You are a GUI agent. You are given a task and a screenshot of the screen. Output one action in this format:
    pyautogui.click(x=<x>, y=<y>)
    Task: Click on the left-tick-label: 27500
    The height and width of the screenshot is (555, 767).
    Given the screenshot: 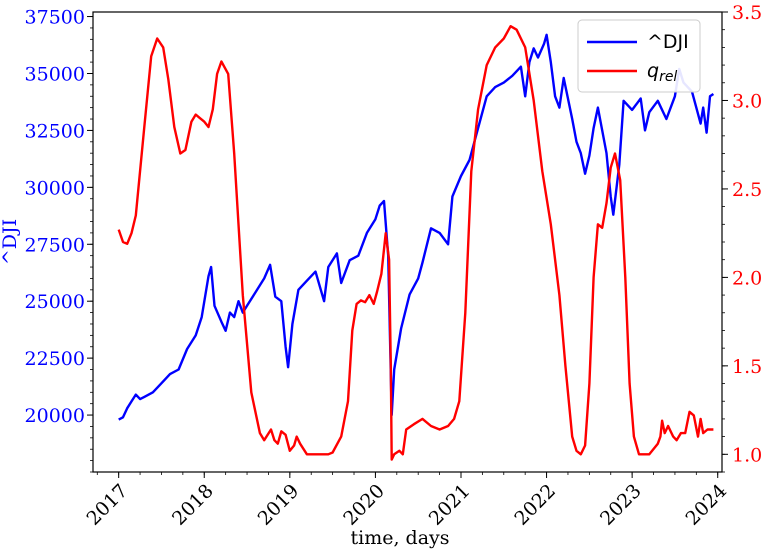 What is the action you would take?
    pyautogui.click(x=55, y=245)
    